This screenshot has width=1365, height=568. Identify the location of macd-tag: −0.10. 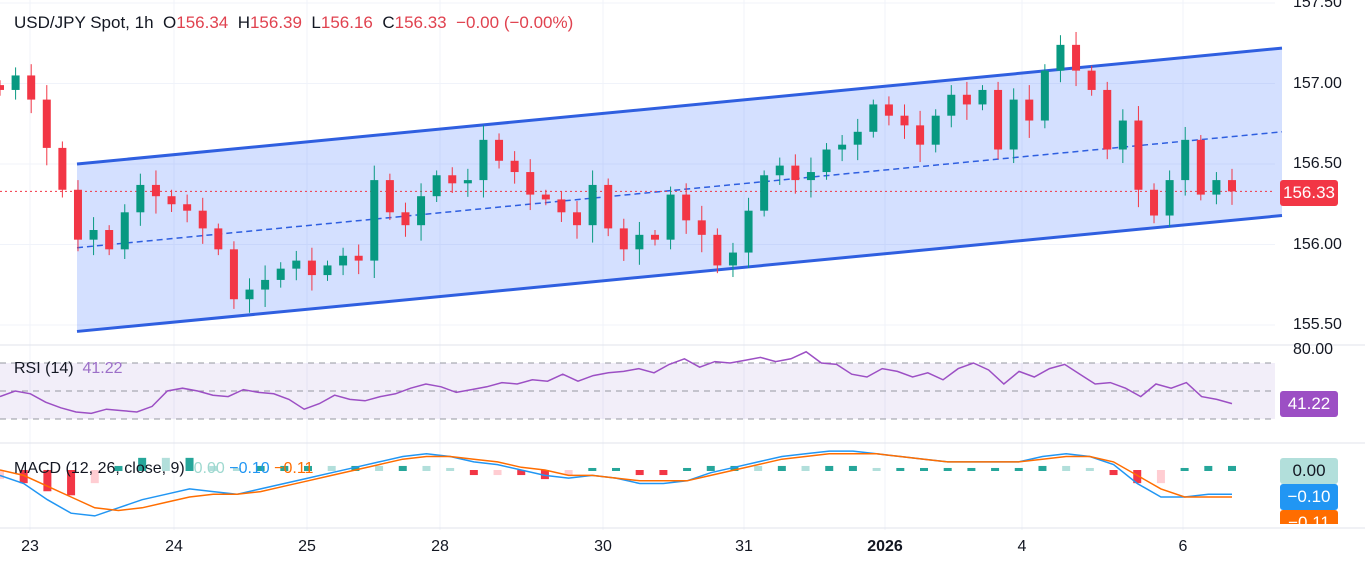
(1309, 497).